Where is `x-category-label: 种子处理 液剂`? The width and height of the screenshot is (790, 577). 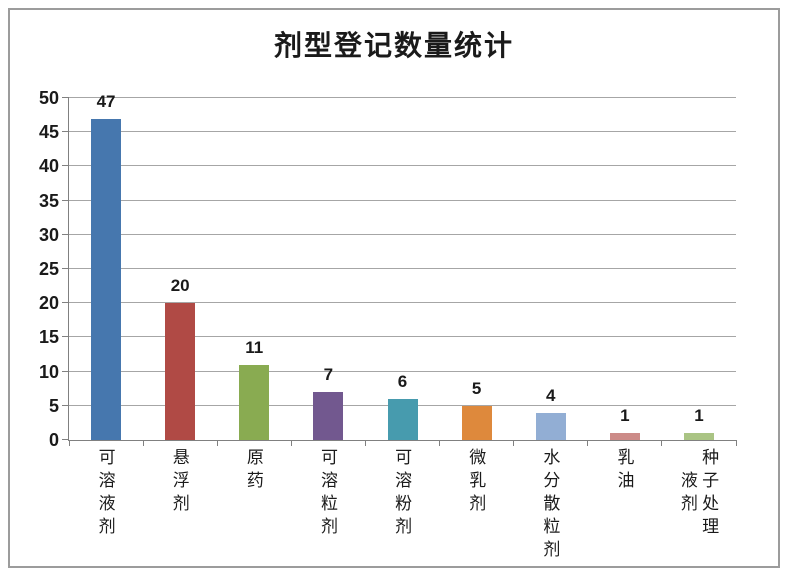
x-category-label: 种子处理 液剂 is located at coordinates (698, 494).